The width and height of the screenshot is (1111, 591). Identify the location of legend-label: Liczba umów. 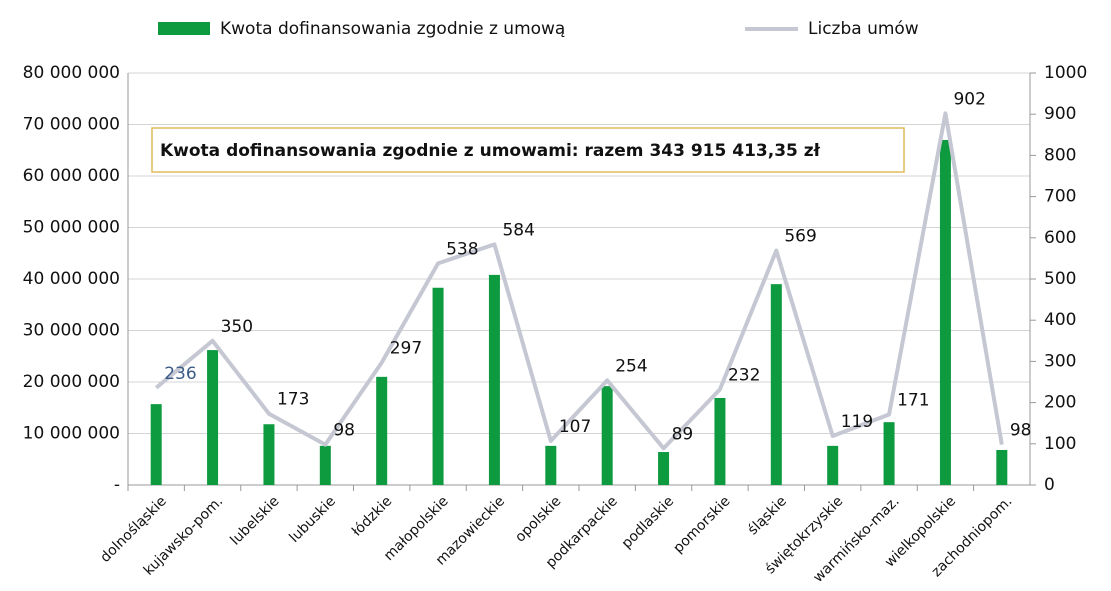
(863, 29).